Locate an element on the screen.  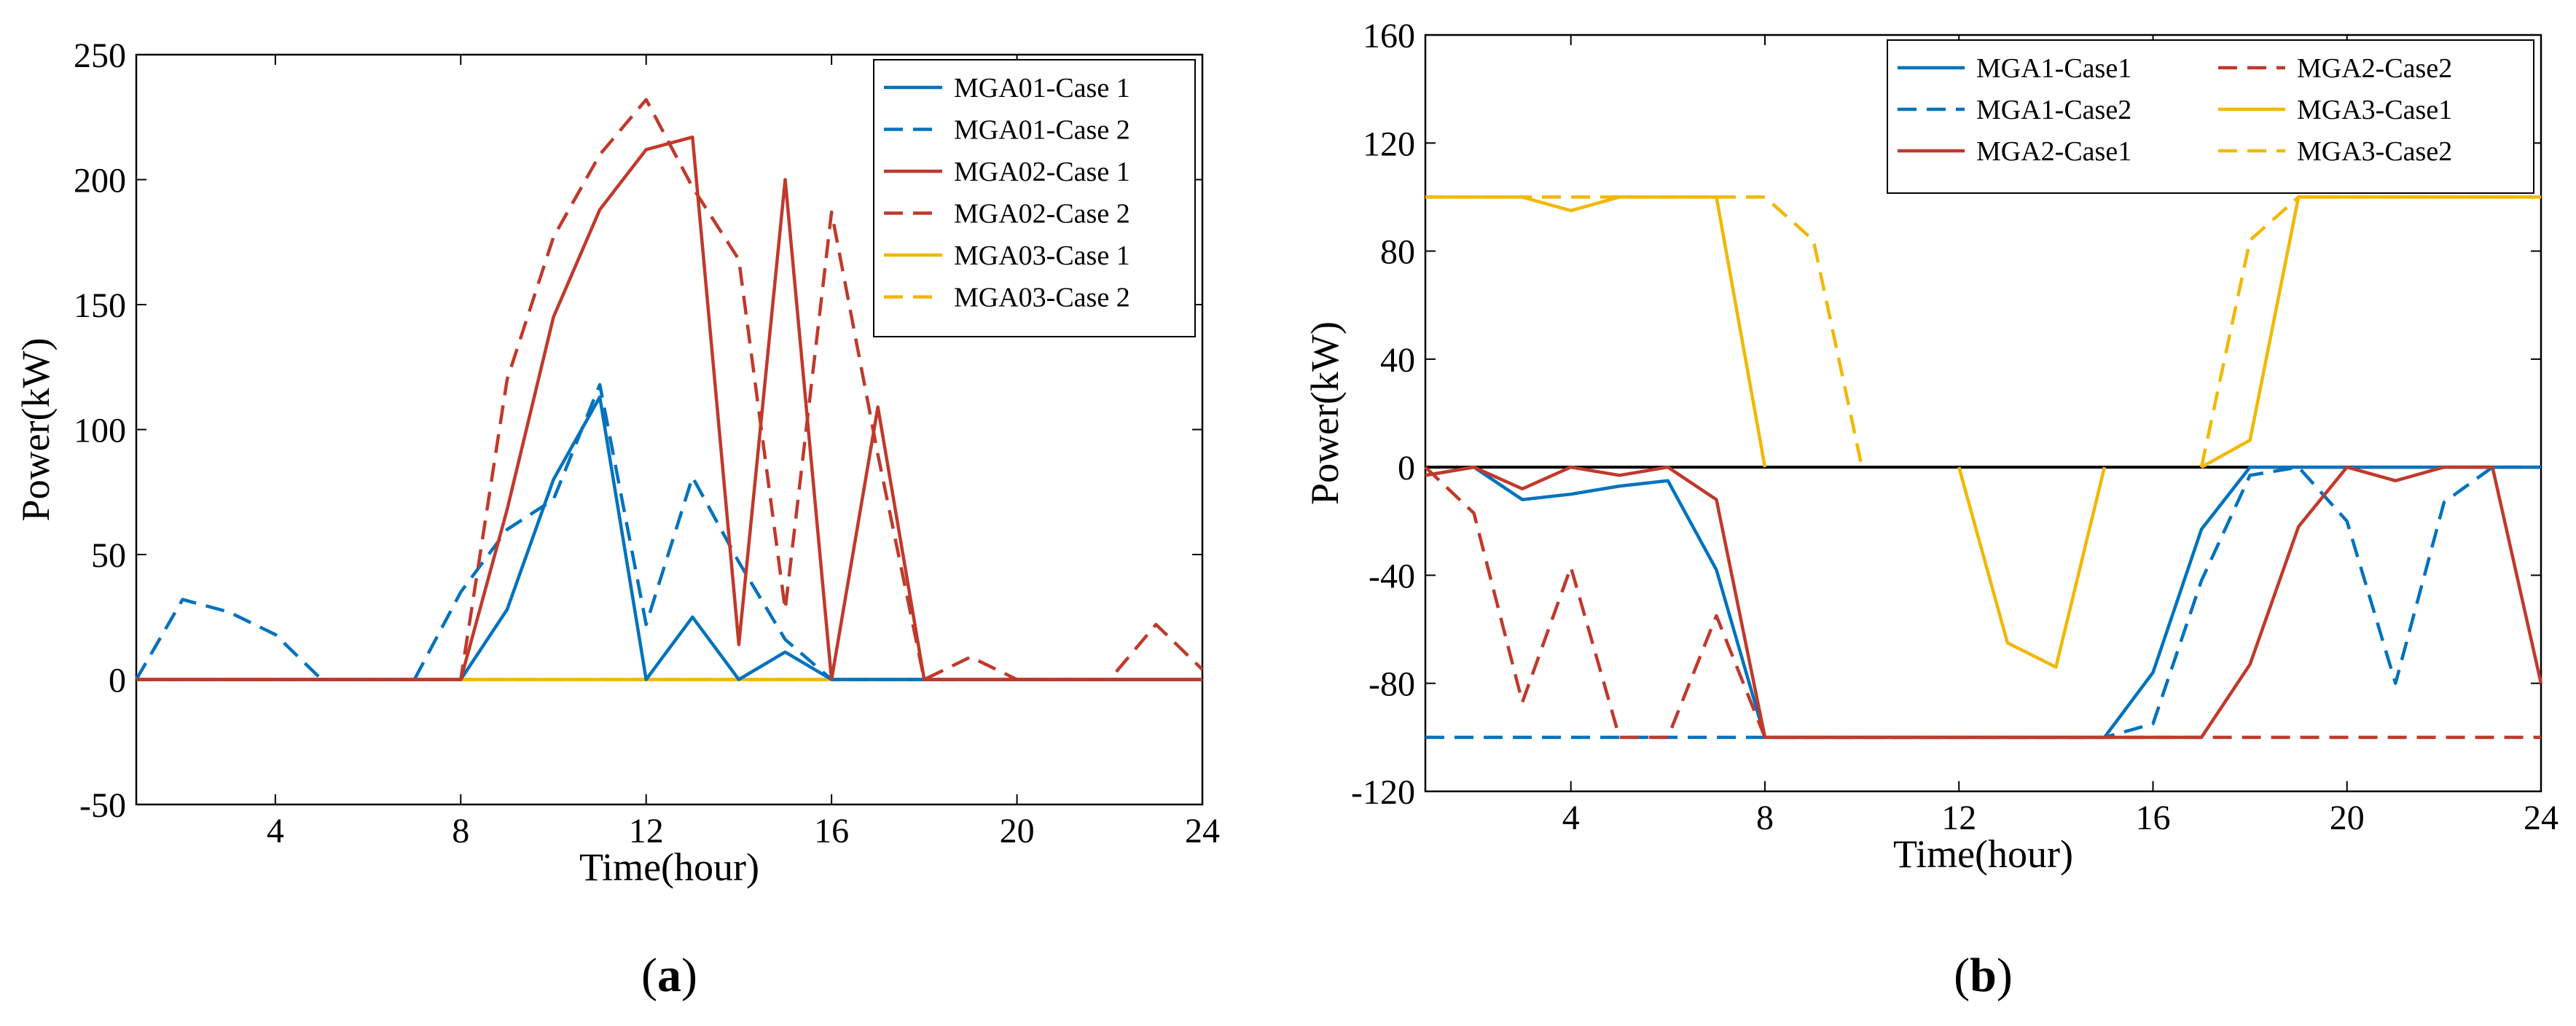
panel-label-letter: a is located at coordinates (669, 975).